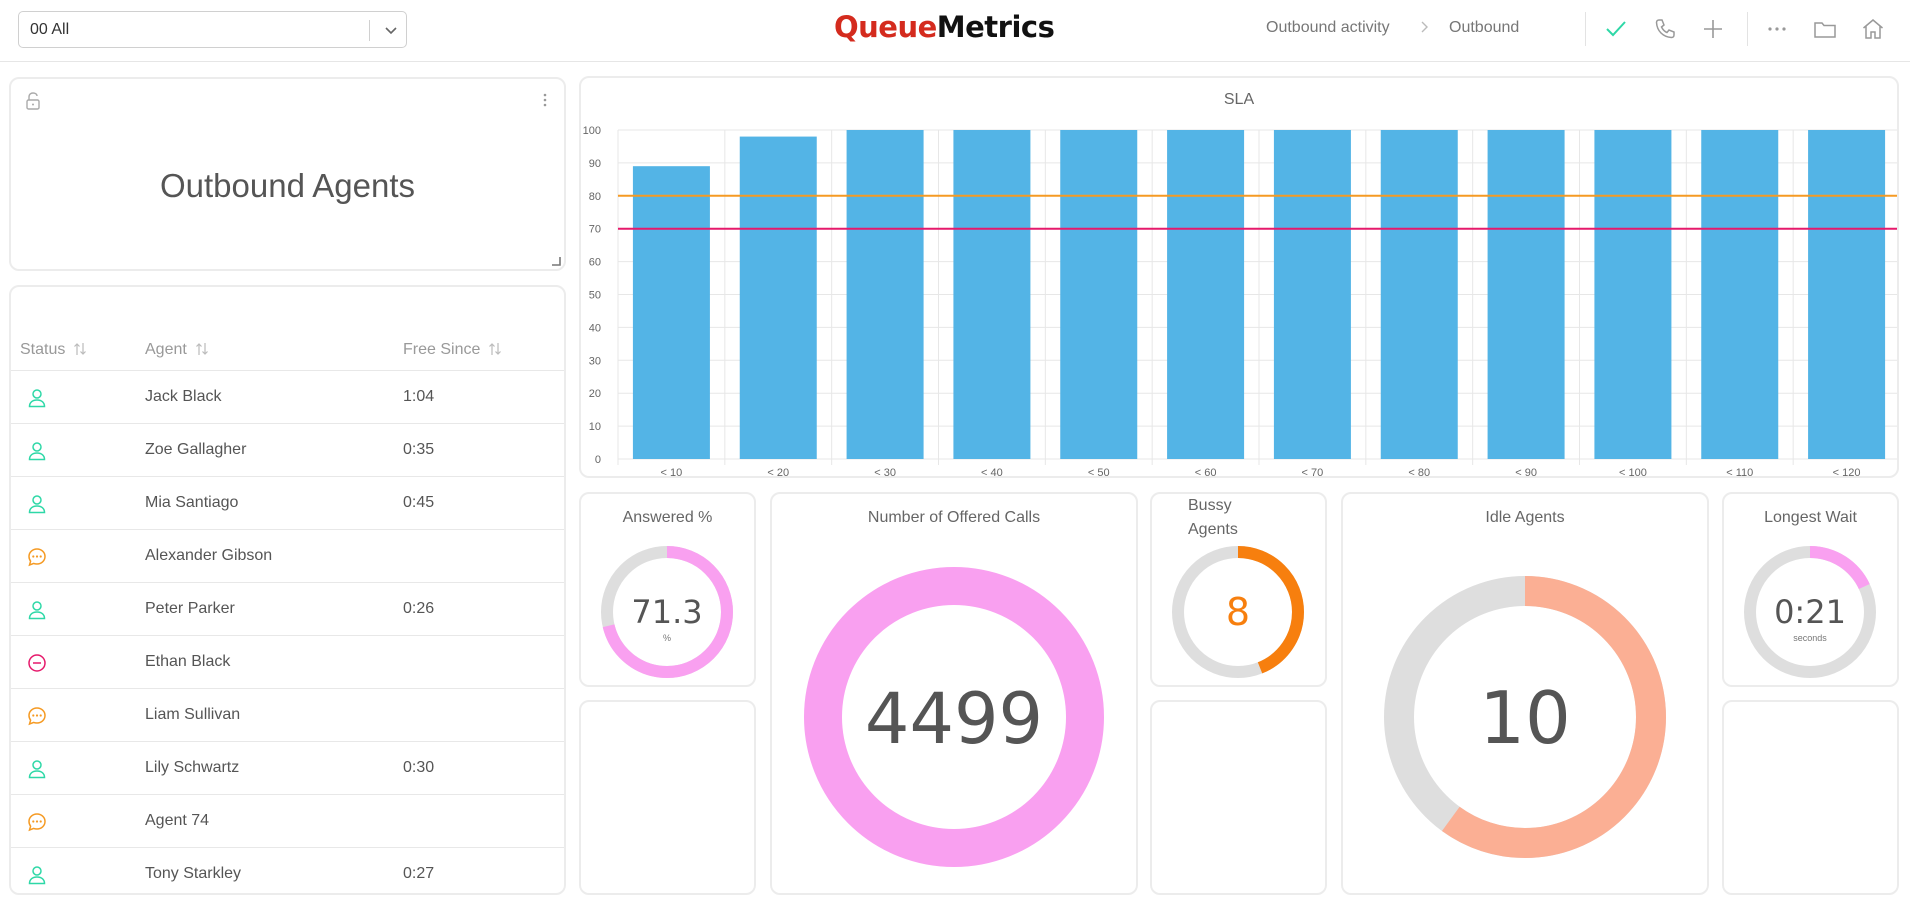 Image resolution: width=1910 pixels, height=918 pixels. What do you see at coordinates (177, 820) in the screenshot?
I see `agent-name: Agent 74` at bounding box center [177, 820].